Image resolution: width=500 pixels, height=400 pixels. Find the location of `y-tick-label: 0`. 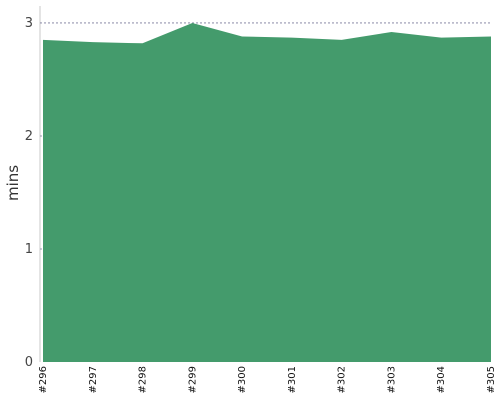

y-tick-label: 0 is located at coordinates (29, 362).